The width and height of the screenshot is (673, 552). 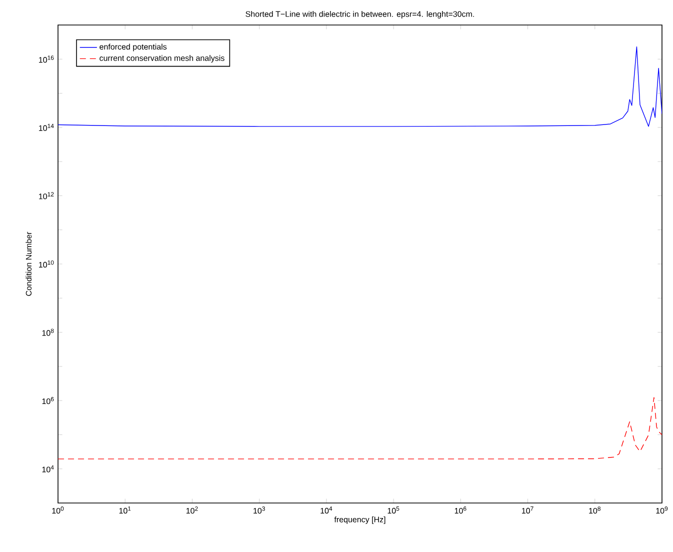 I want to click on y-tick-label: 10$^{14}$, so click(x=46, y=127).